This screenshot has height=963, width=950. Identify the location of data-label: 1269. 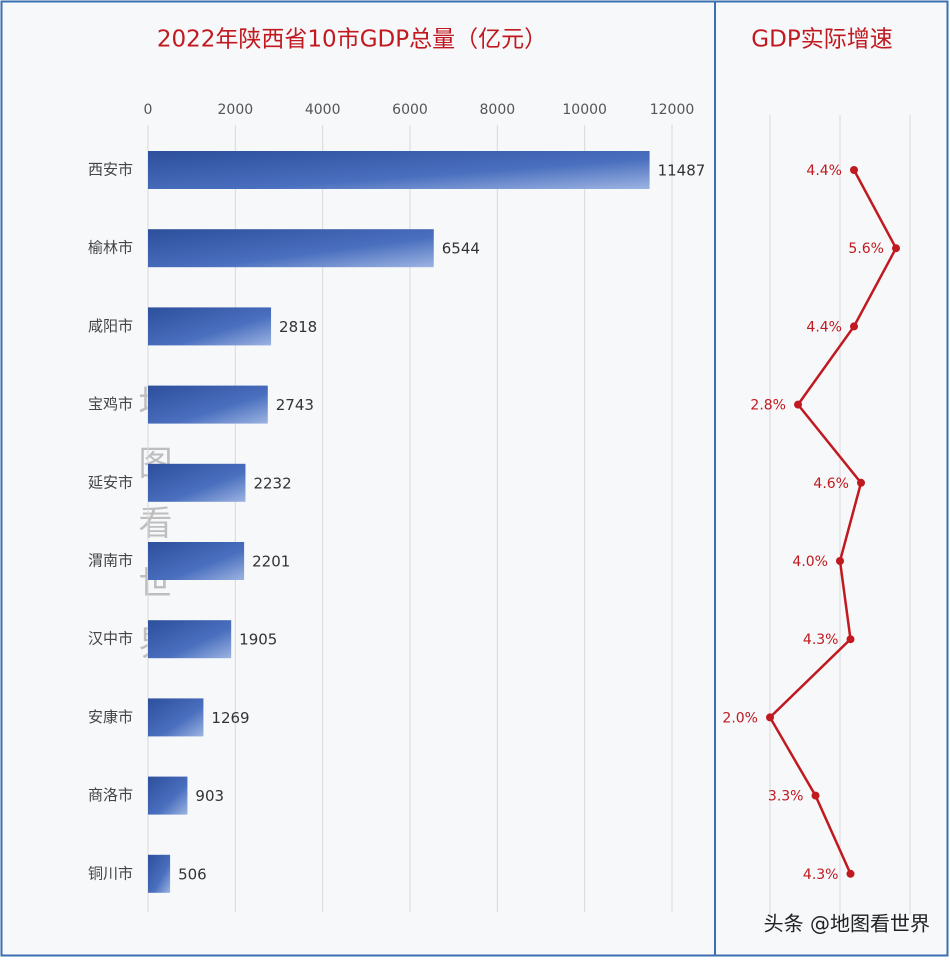
(230, 718).